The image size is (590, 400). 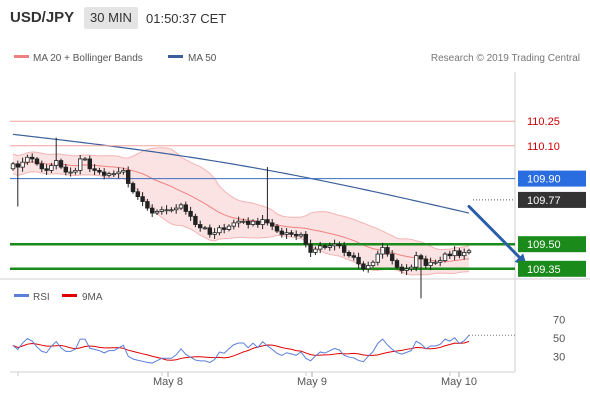 I want to click on x-tick-label: May 9, so click(x=312, y=382).